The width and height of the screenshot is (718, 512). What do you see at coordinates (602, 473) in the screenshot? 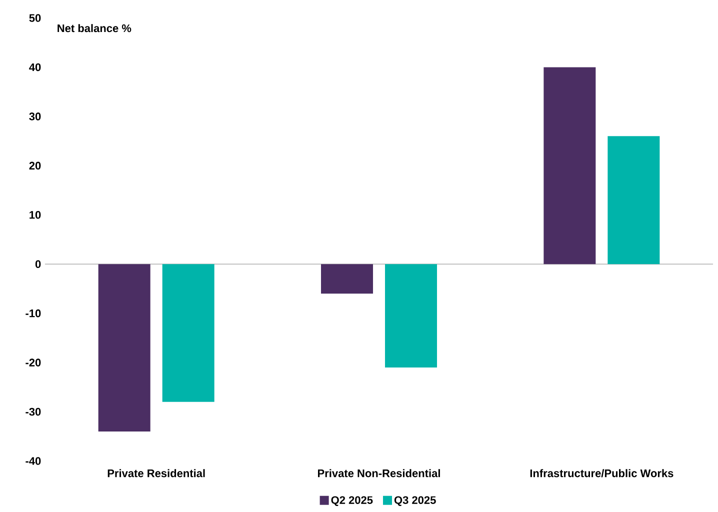
I see `x-tick-label: Infrastructure/Public Works` at bounding box center [602, 473].